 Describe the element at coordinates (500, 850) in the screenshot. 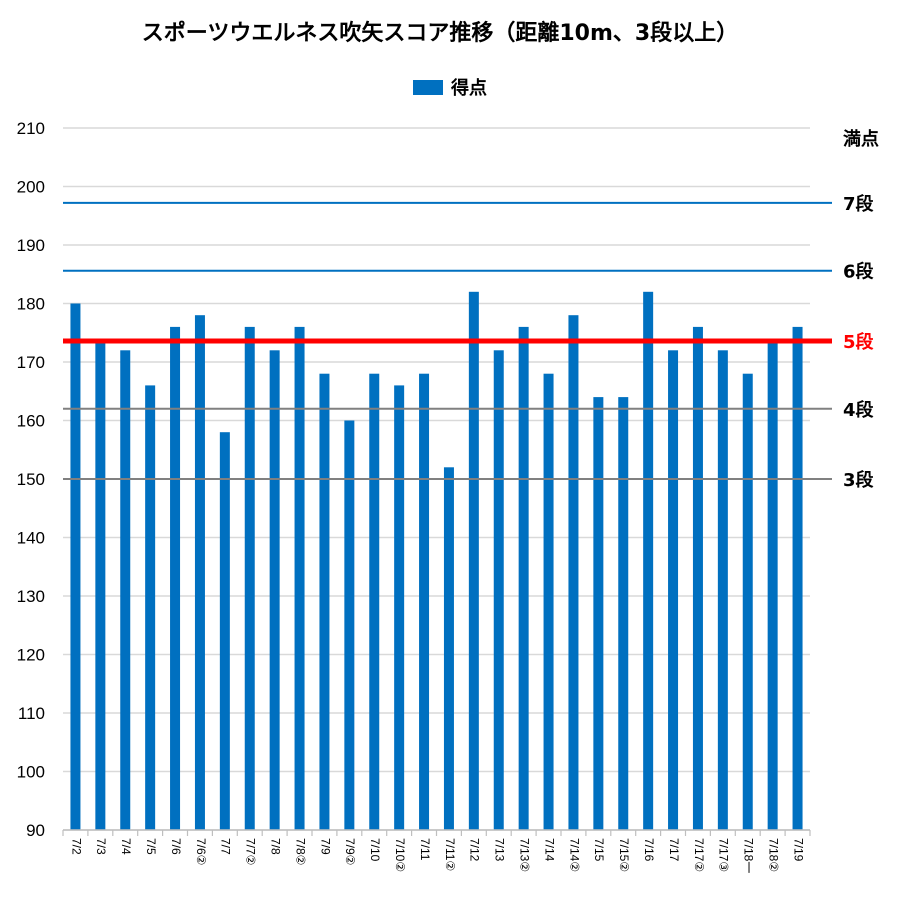

I see `x-tick-label: 7/13` at that location.